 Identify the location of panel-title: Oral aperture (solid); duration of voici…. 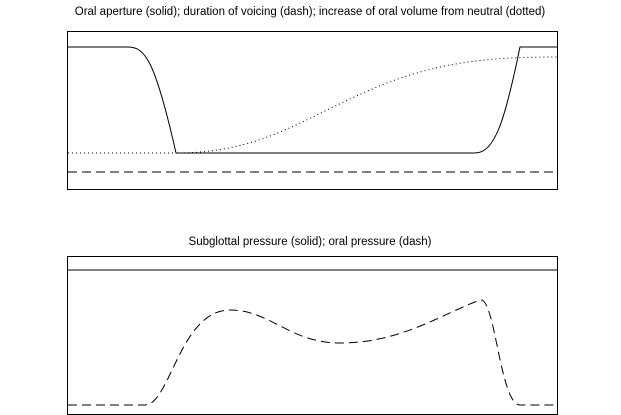
(310, 12).